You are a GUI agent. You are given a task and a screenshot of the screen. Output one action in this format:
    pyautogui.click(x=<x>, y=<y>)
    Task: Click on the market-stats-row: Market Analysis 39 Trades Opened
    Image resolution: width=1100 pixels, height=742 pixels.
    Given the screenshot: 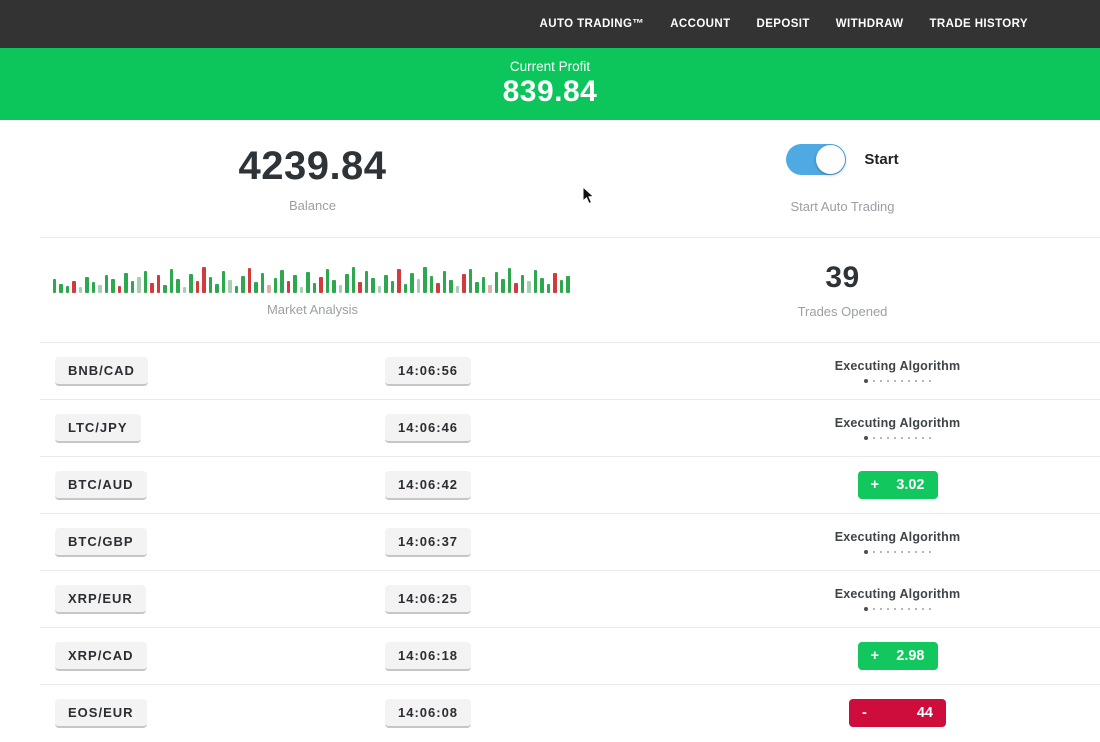 What is the action you would take?
    pyautogui.click(x=550, y=290)
    